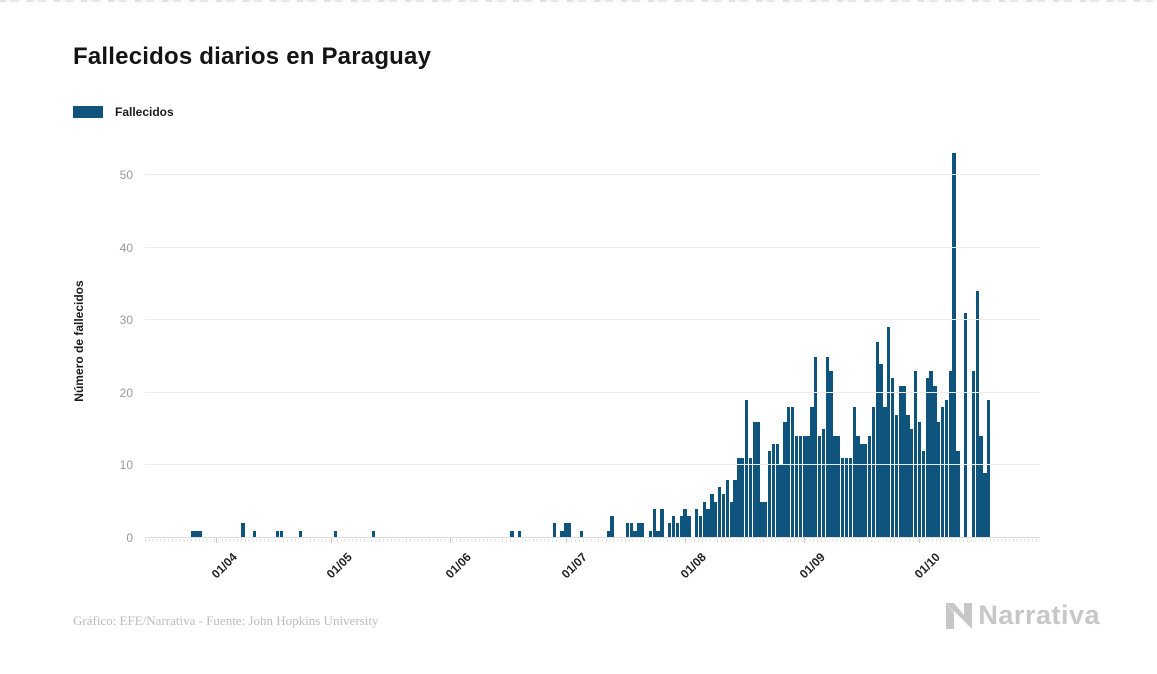 This screenshot has height=674, width=1157. I want to click on month-tick, so click(919, 540).